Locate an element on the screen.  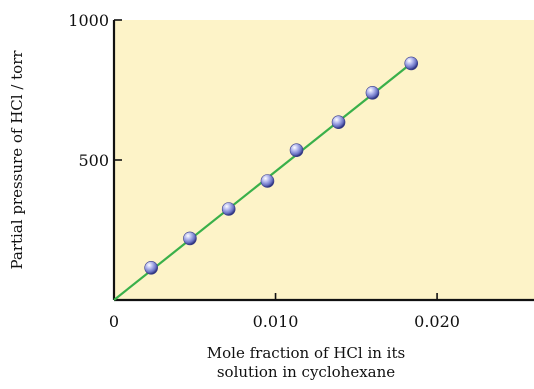
x-tick-label: 0 is located at coordinates (114, 321).